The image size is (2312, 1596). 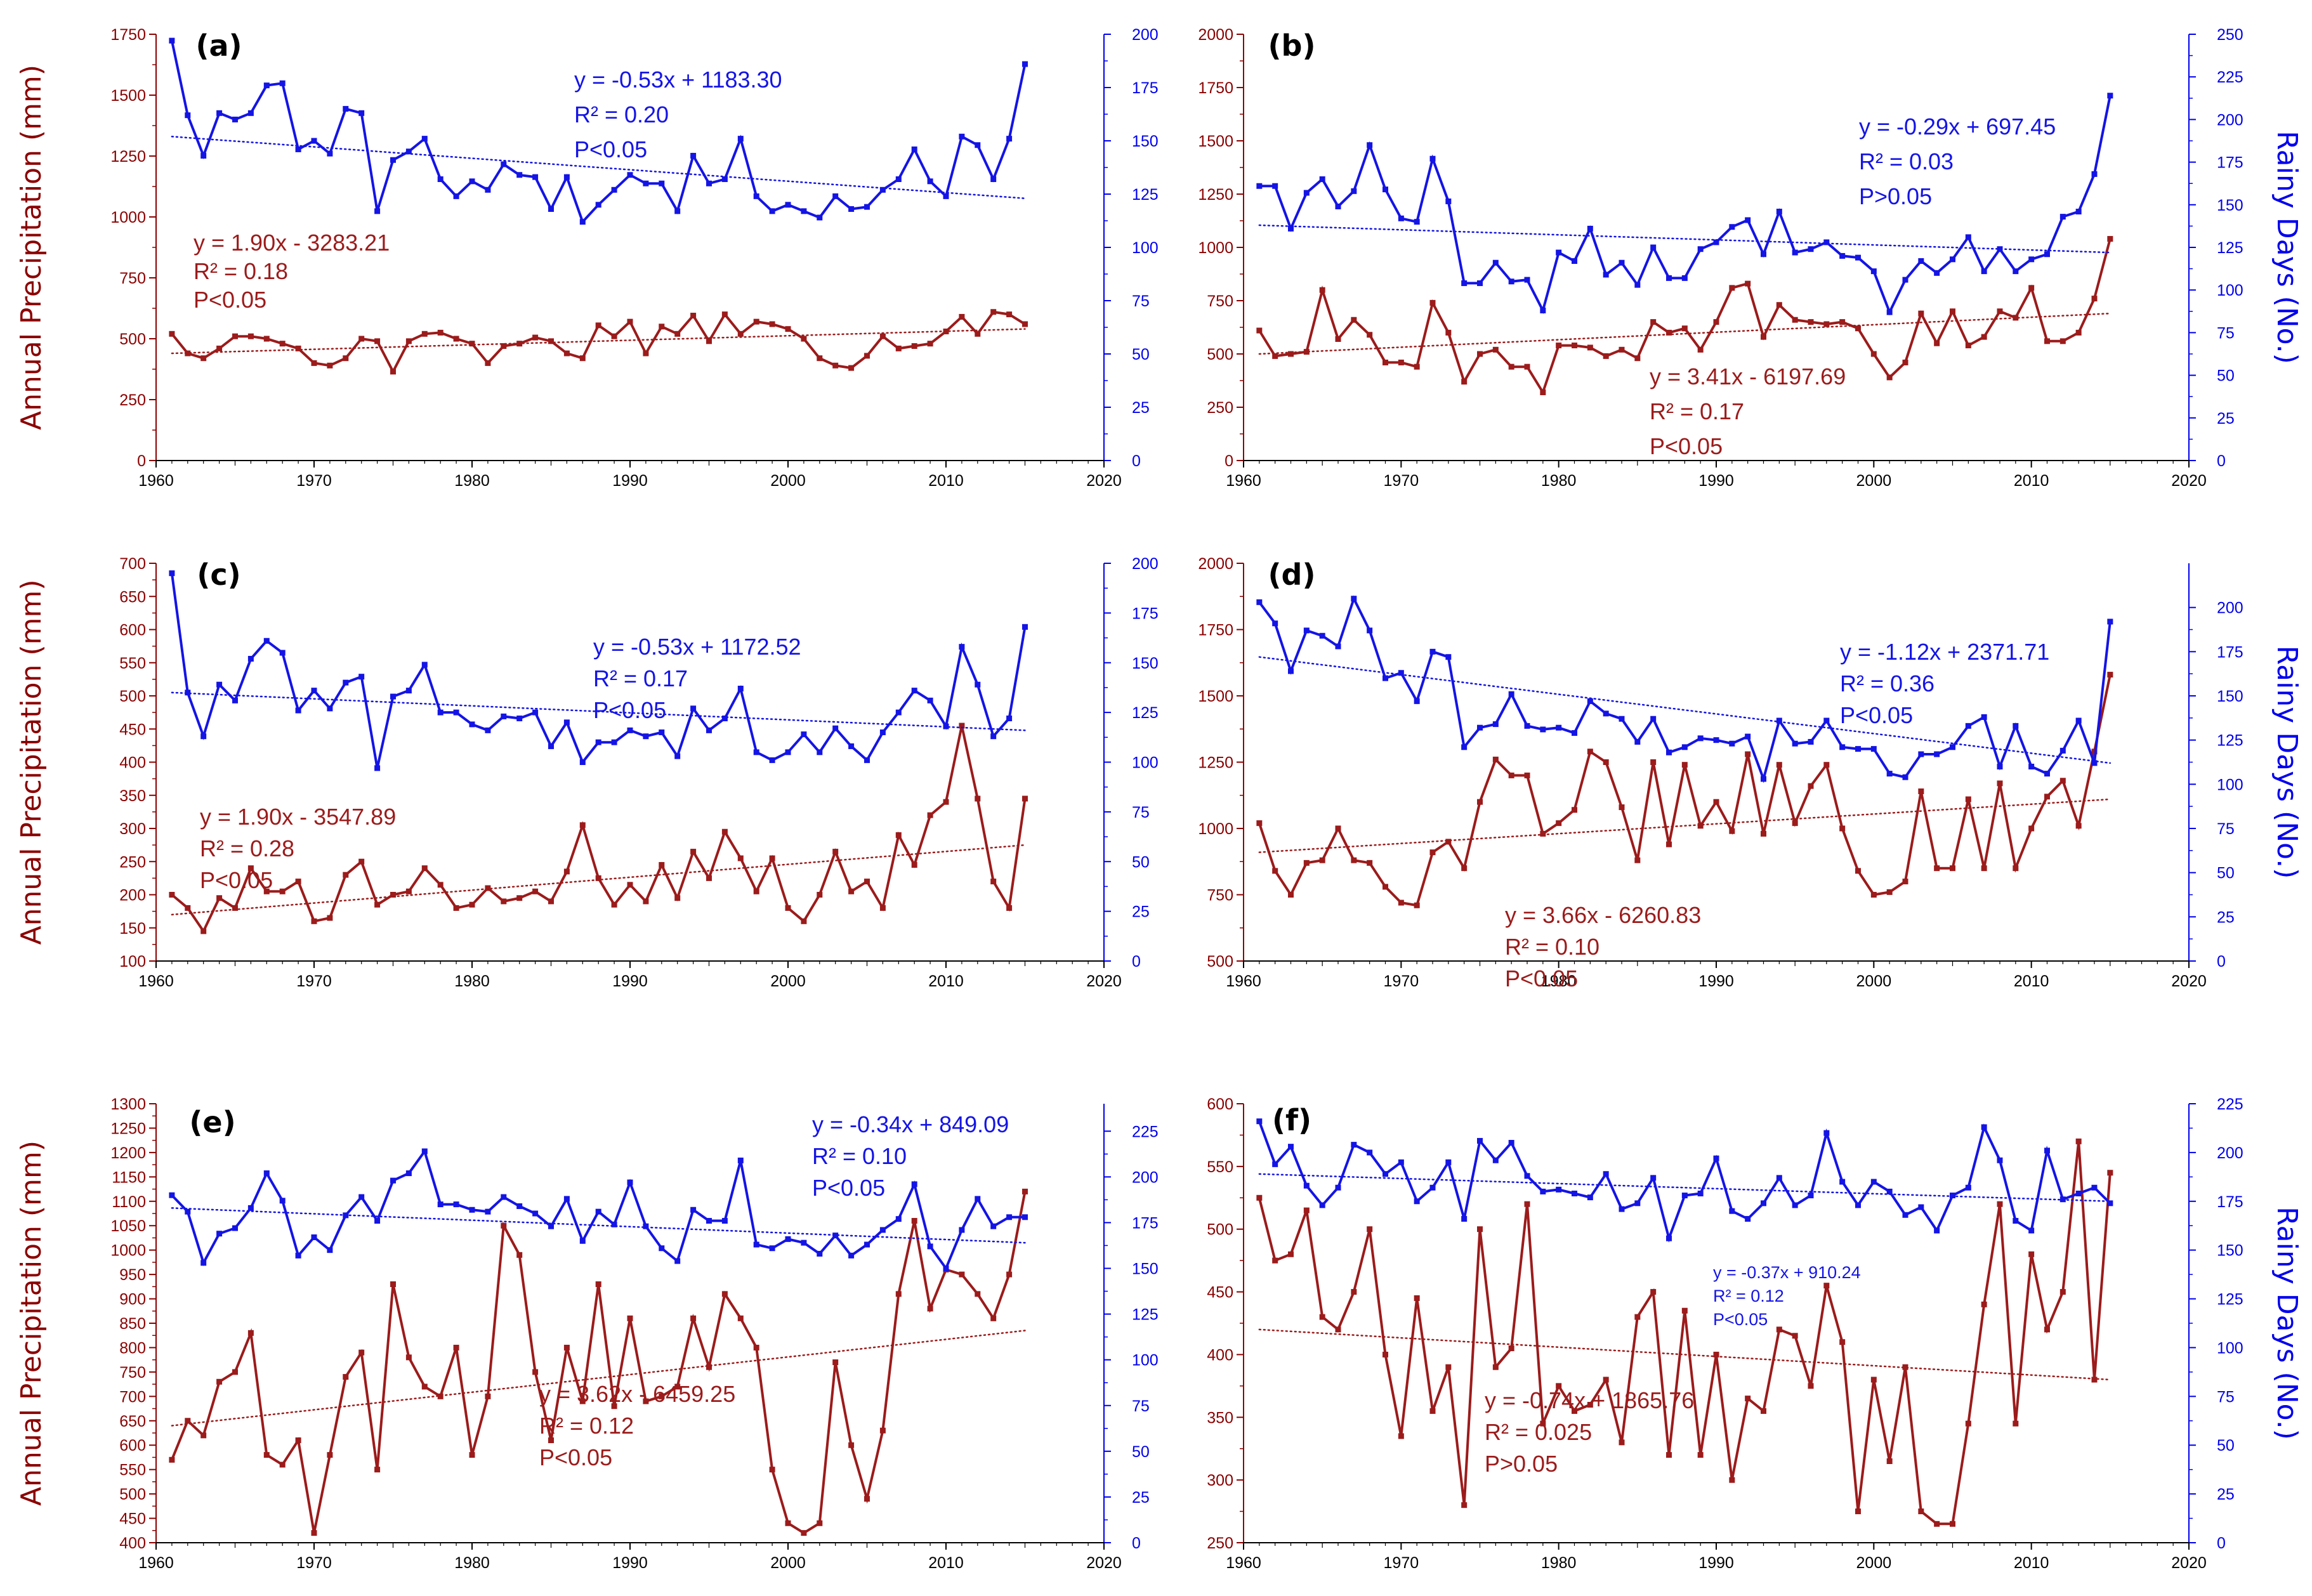 What do you see at coordinates (132, 1373) in the screenshot?
I see `left-tick-label: 750` at bounding box center [132, 1373].